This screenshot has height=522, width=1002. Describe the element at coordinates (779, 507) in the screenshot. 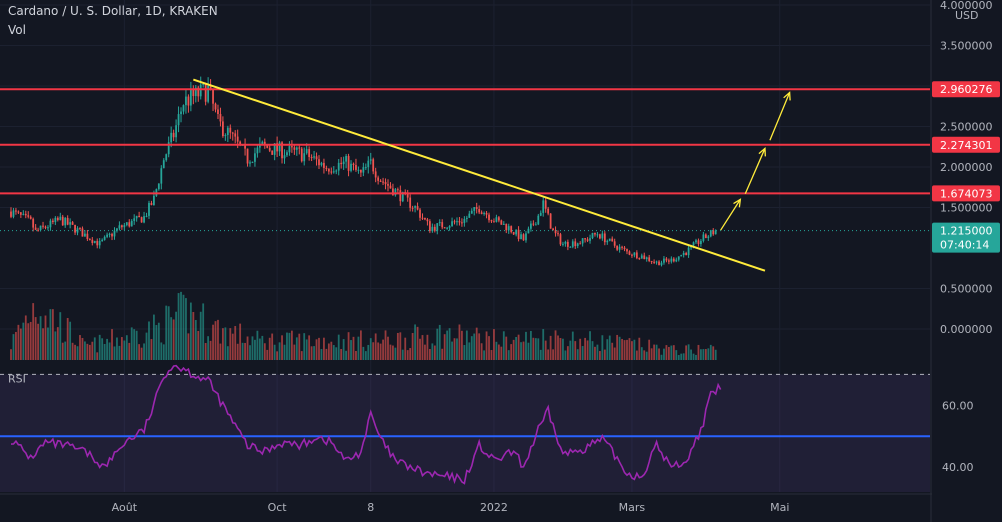

I see `time-tick-label: Mai` at that location.